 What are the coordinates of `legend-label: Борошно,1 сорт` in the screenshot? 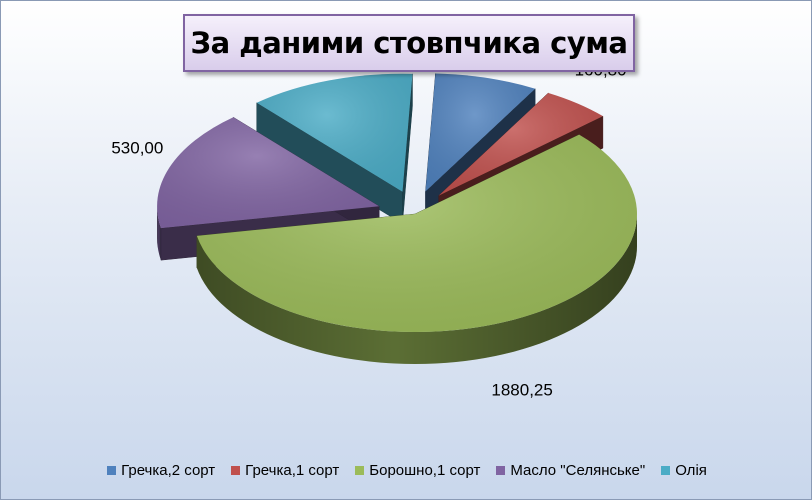 It's located at (425, 470).